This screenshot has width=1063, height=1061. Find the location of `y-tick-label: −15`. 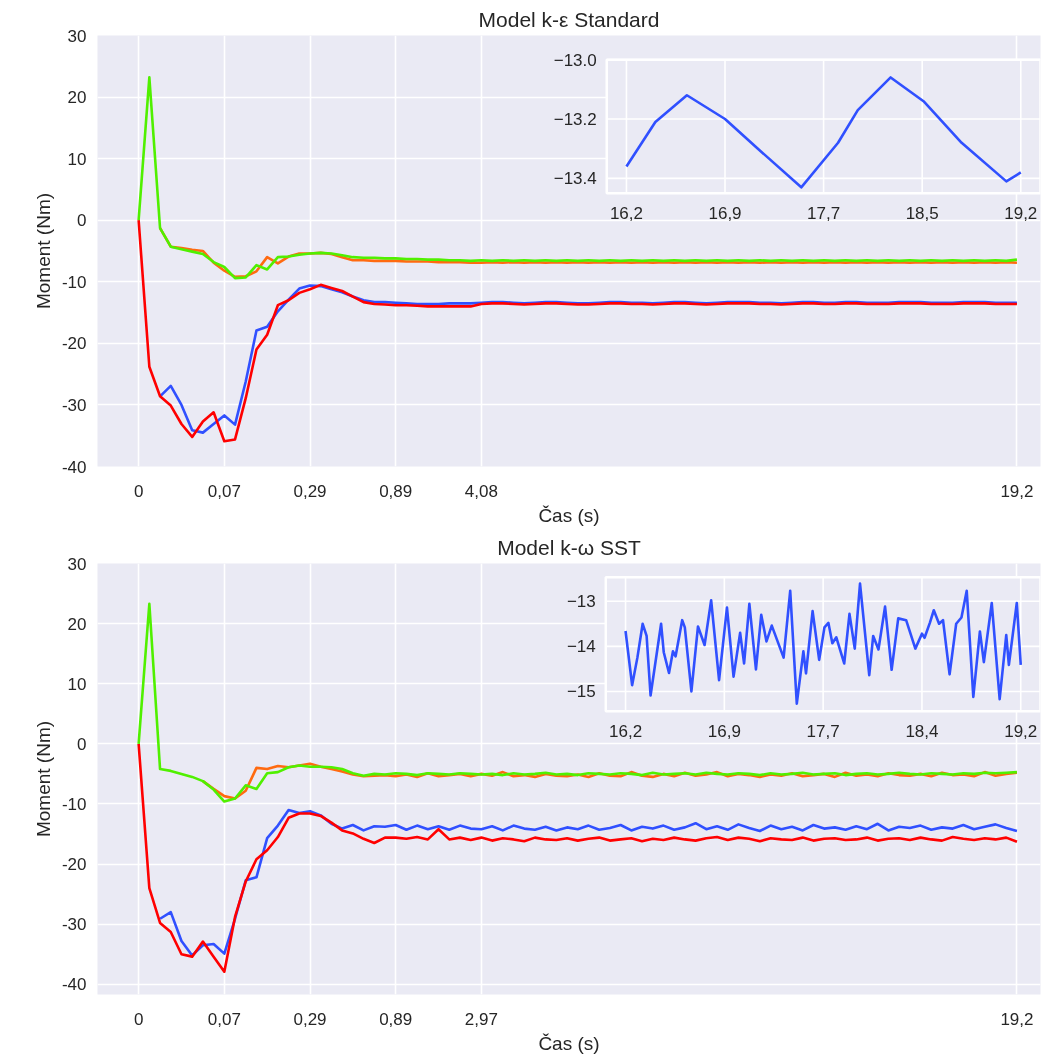

y-tick-label: −15 is located at coordinates (581, 692).